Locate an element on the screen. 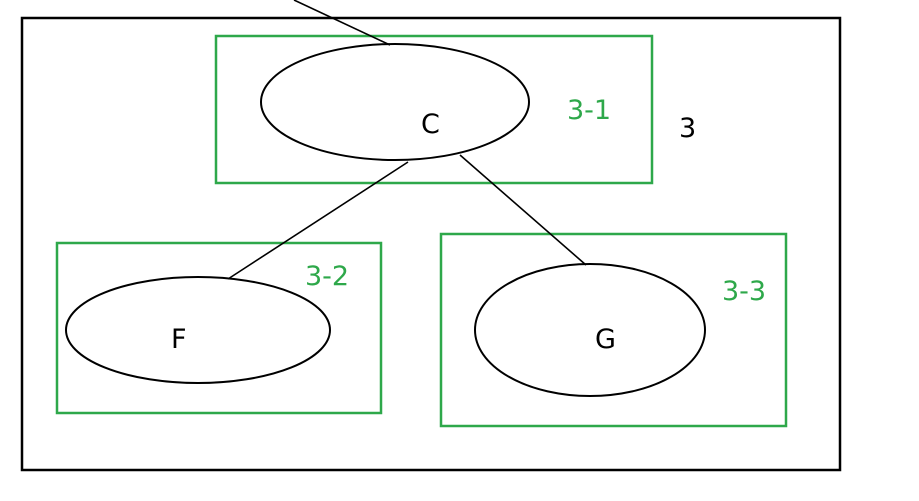 This screenshot has height=501, width=919. group-label-3-3: 3-3 is located at coordinates (744, 291).